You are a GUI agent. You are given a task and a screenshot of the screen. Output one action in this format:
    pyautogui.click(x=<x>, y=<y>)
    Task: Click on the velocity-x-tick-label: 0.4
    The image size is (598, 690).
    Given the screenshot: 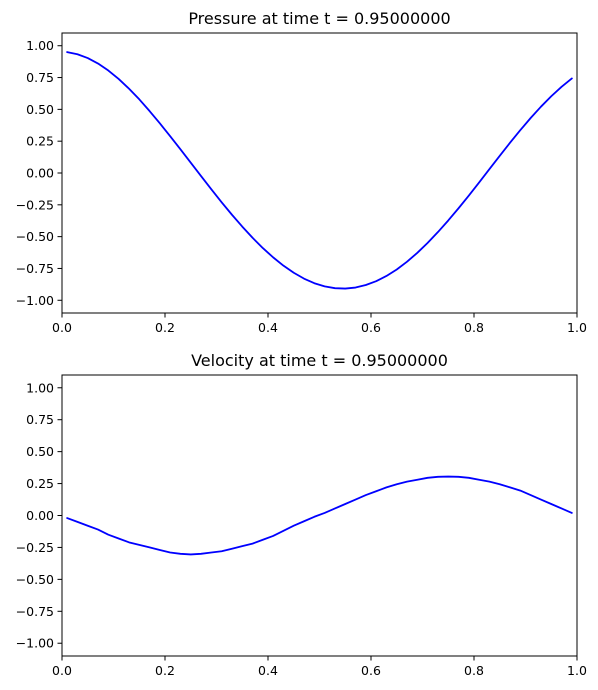 What is the action you would take?
    pyautogui.click(x=268, y=670)
    